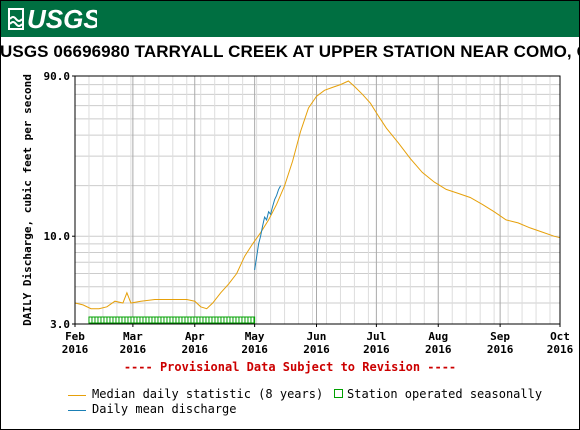 This screenshot has width=580, height=430. I want to click on y-tick-label: 10.0, so click(57, 236).